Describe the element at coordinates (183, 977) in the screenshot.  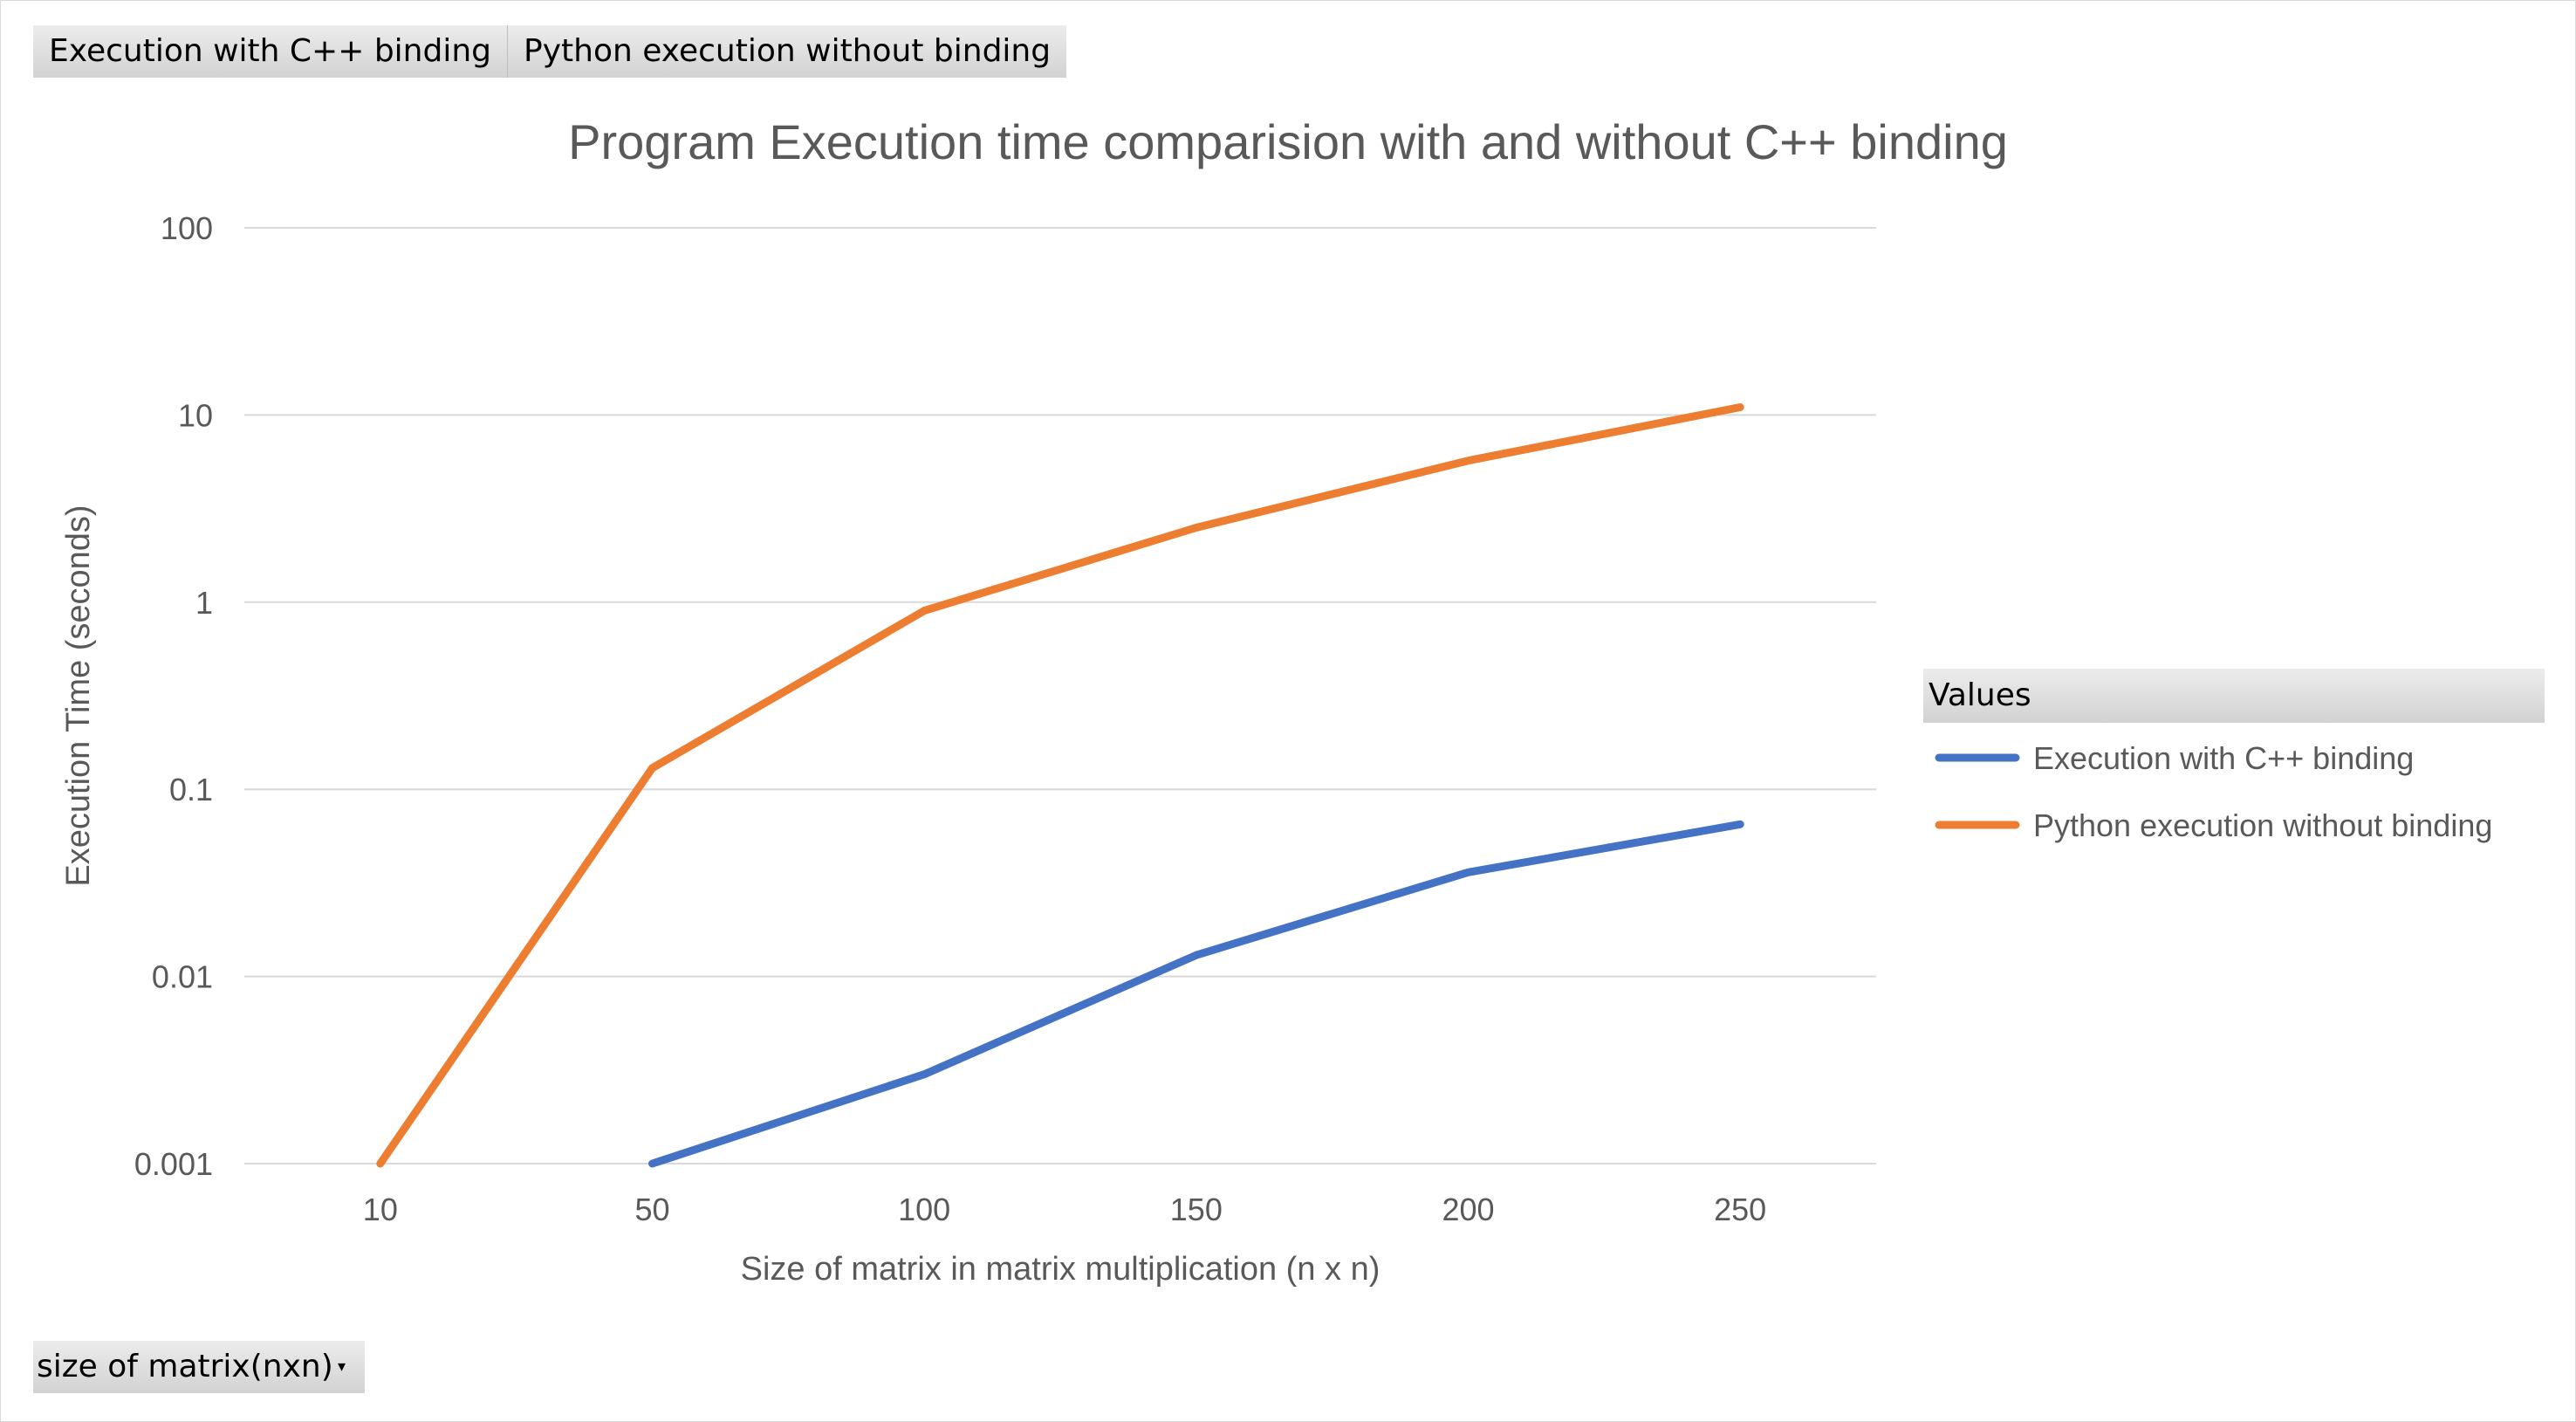
I see `y-tick-label: 0.01` at that location.